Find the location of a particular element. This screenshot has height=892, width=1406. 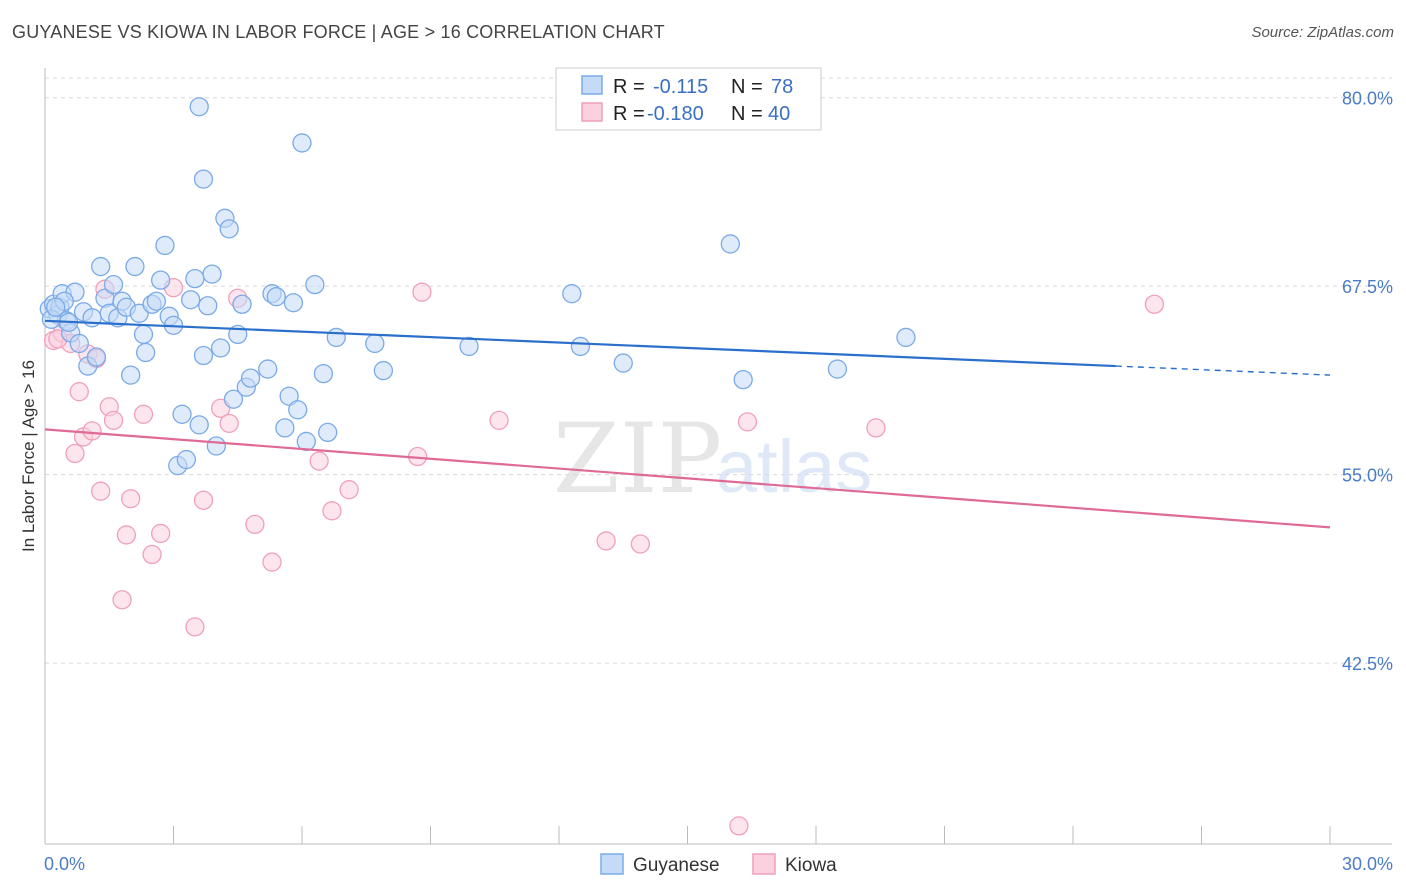

watermark-atlas: atlas is located at coordinates (794, 466).